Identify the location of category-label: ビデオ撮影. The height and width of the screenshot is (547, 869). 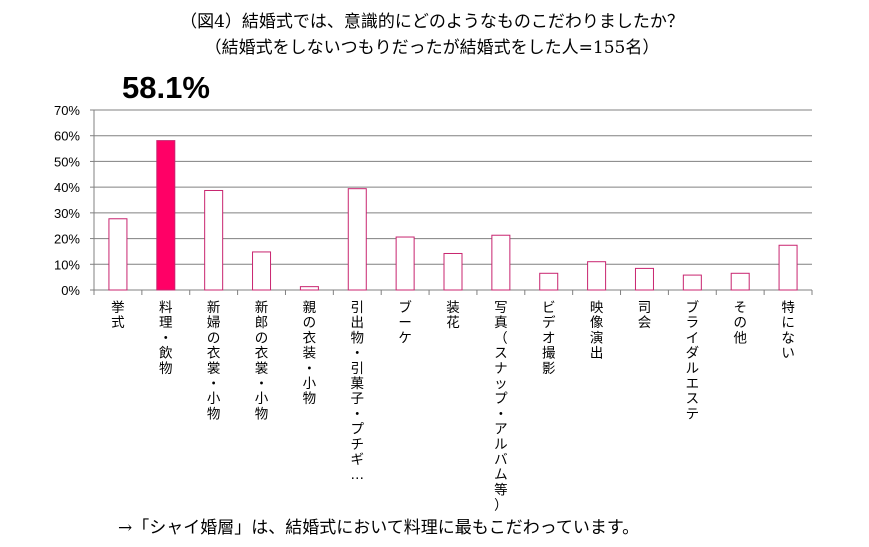
(549, 338).